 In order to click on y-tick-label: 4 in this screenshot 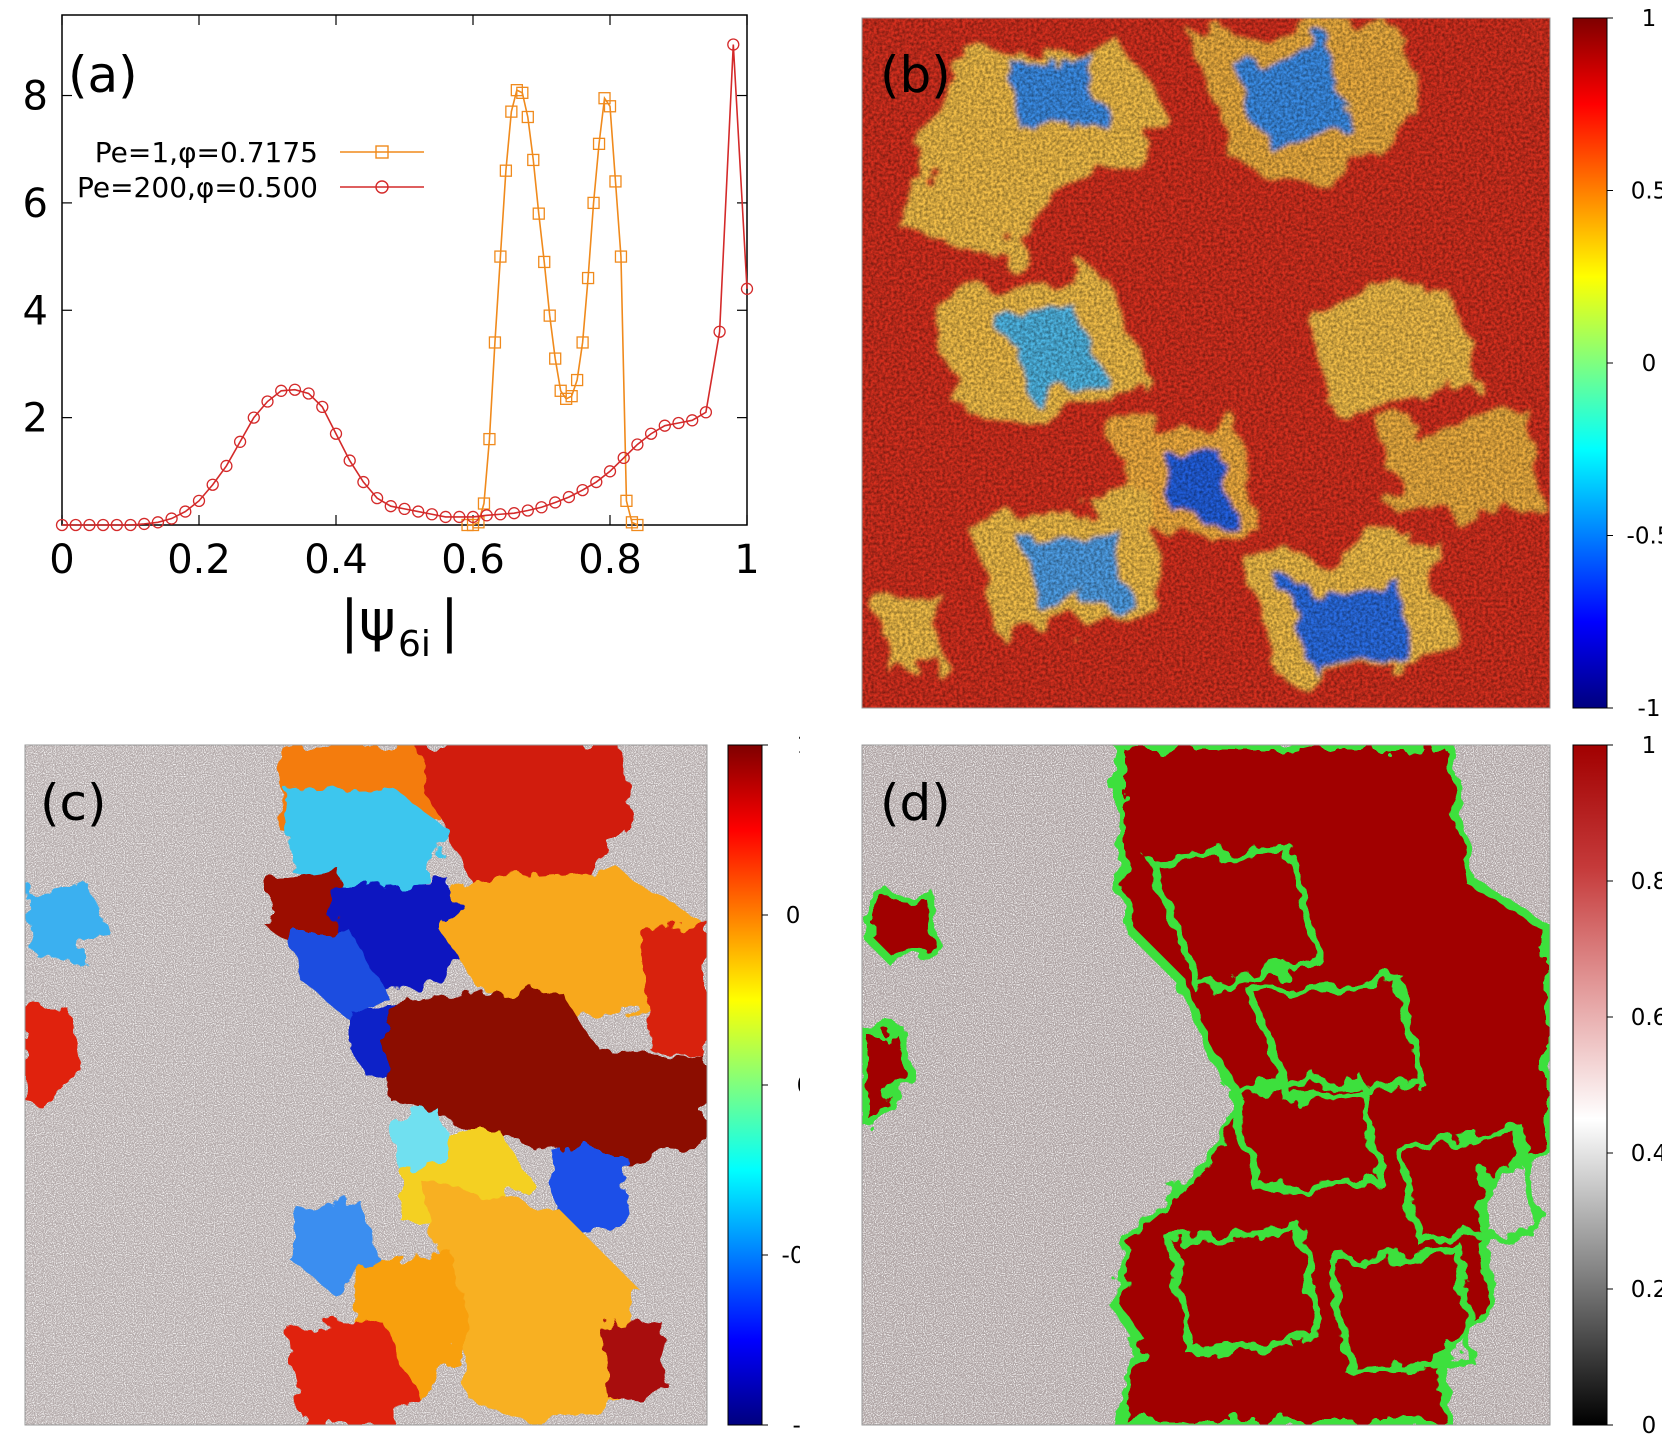, I will do `click(35, 311)`.